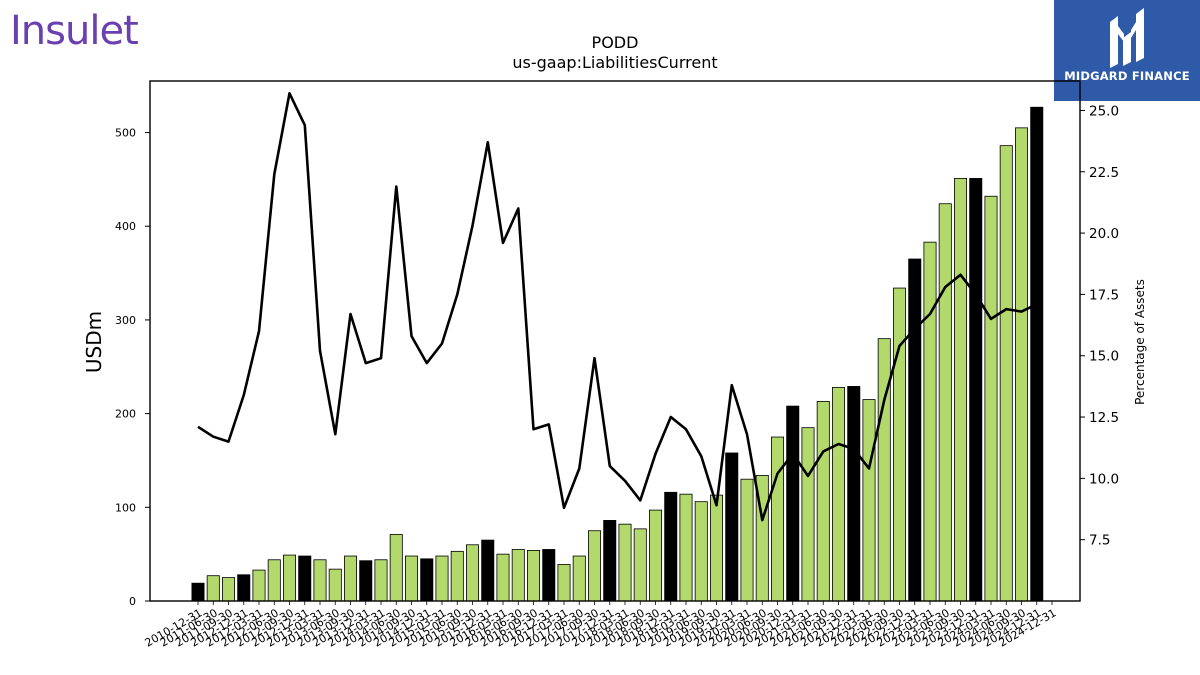 Image resolution: width=1200 pixels, height=675 pixels. I want to click on y2-tick-label-6: 22.5, so click(1104, 173).